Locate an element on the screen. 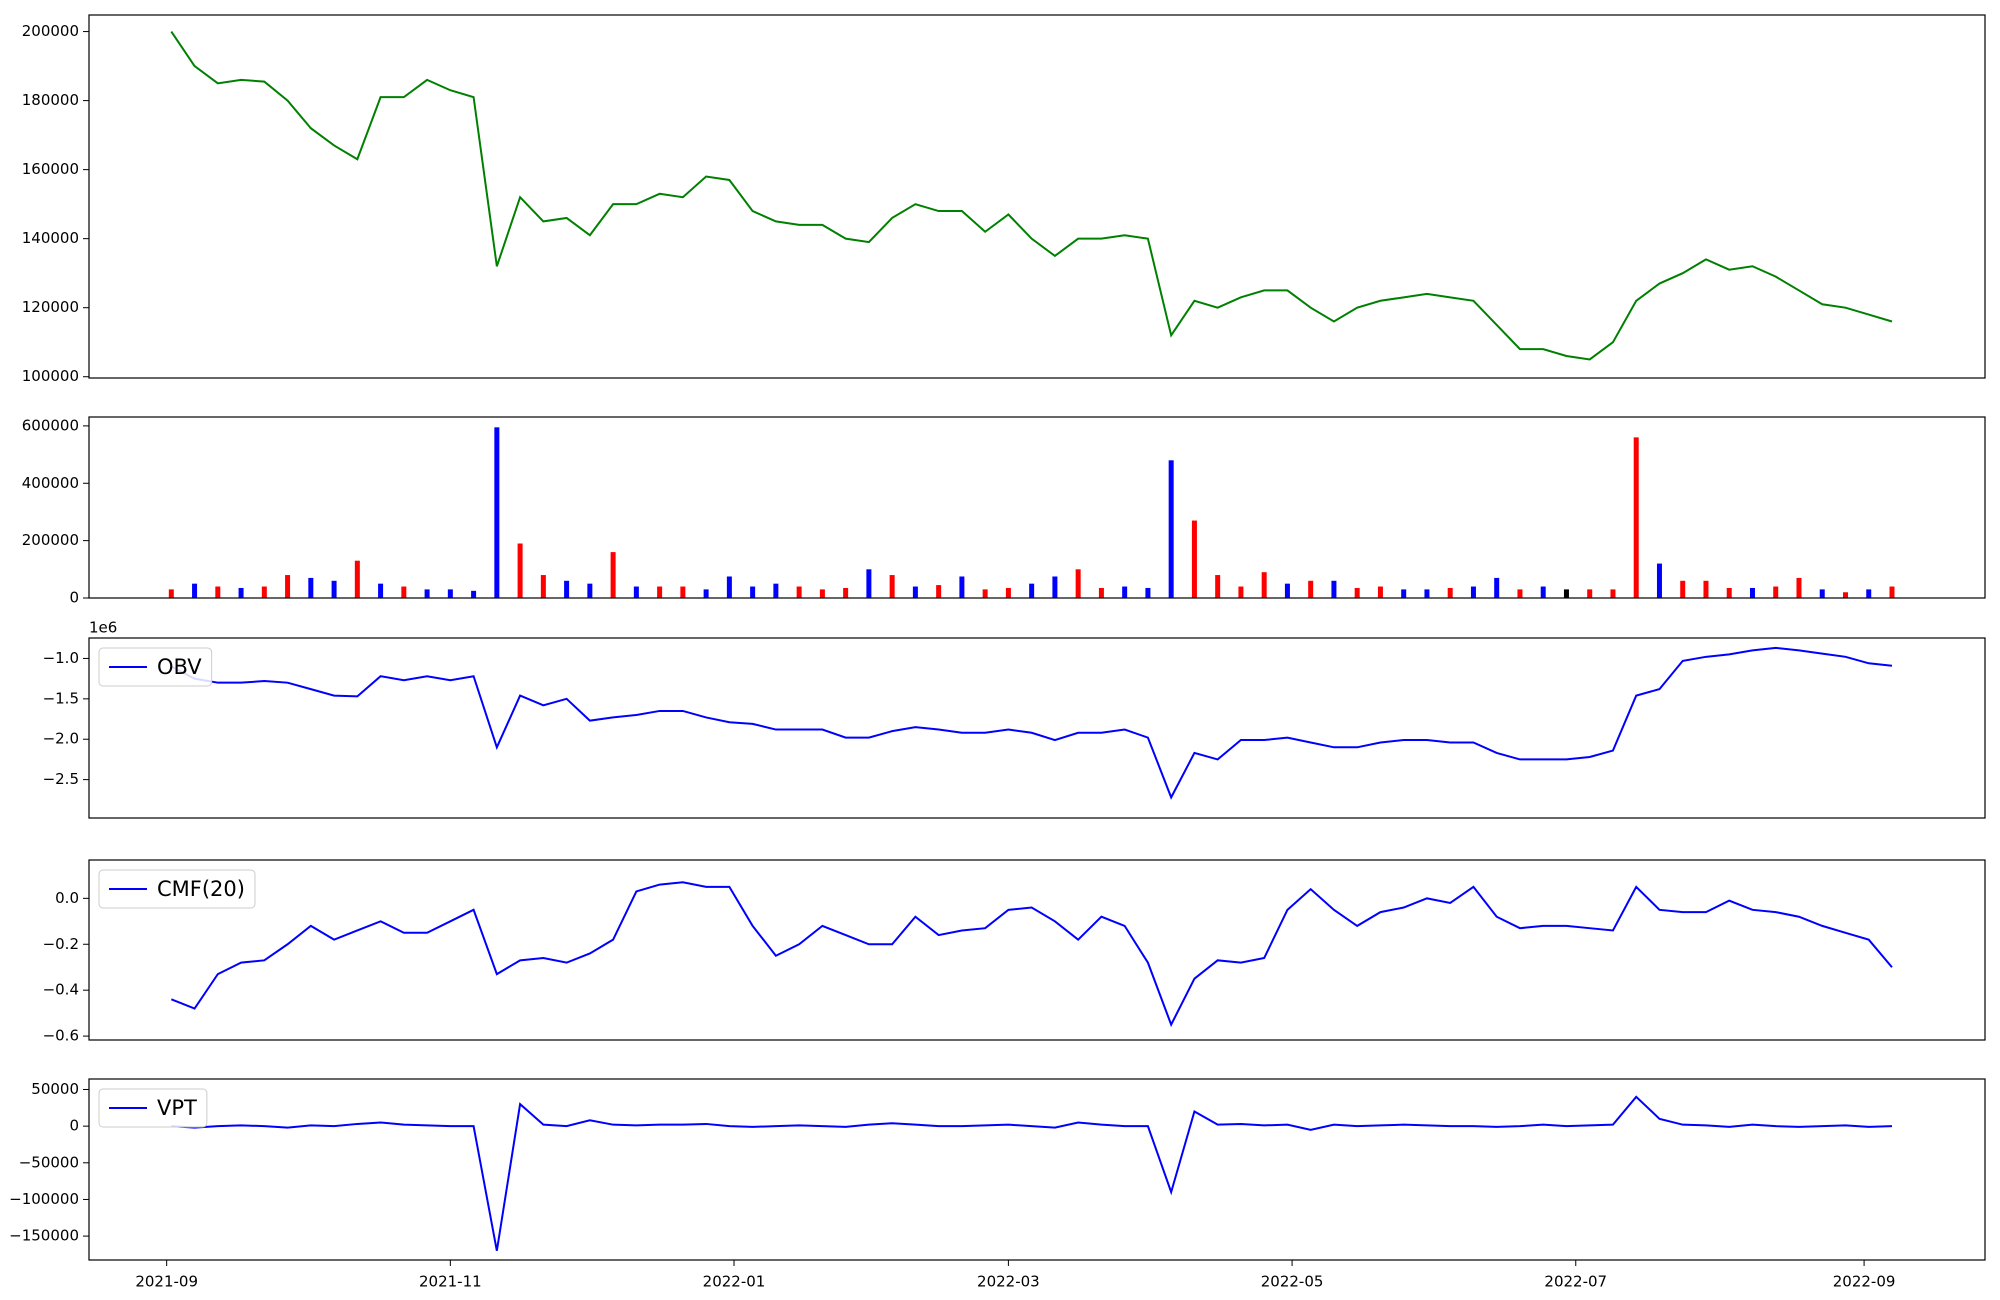 Image resolution: width=2000 pixels, height=1300 pixels. y-tick-label: −0.6 is located at coordinates (61, 1036).